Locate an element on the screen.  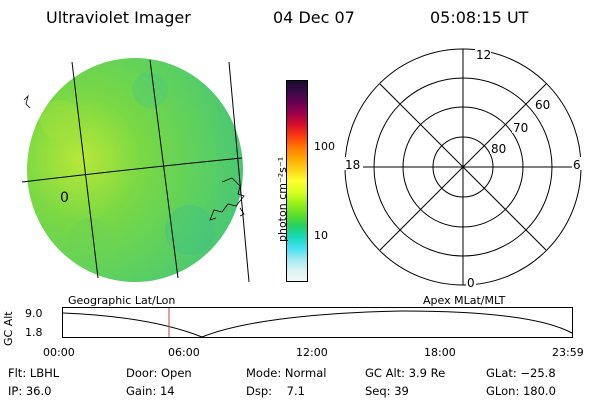
date-label: 04 Dec 07 is located at coordinates (314, 17).